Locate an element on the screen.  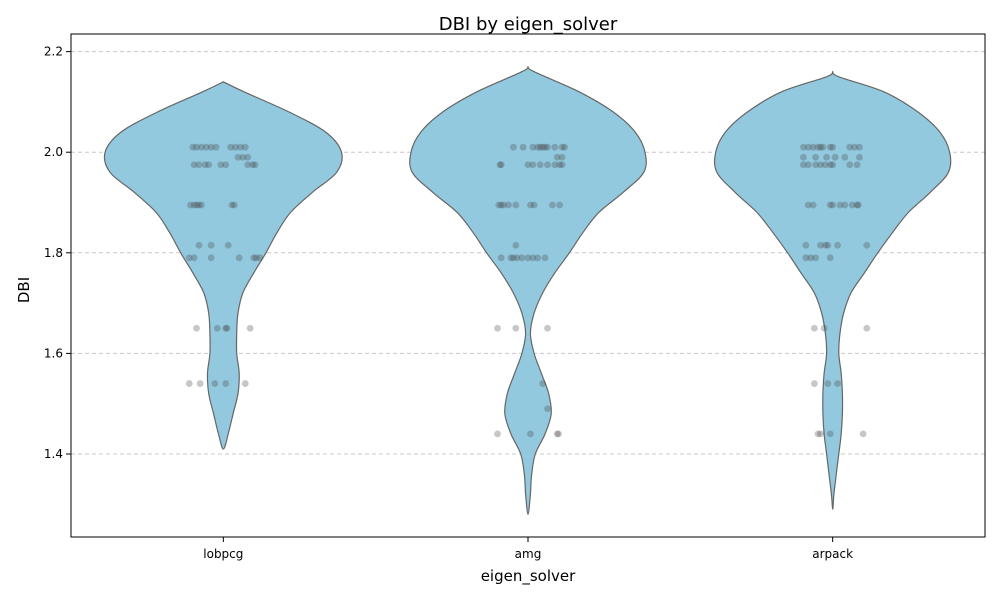
y-tick-label: 2.2 is located at coordinates (53, 52).